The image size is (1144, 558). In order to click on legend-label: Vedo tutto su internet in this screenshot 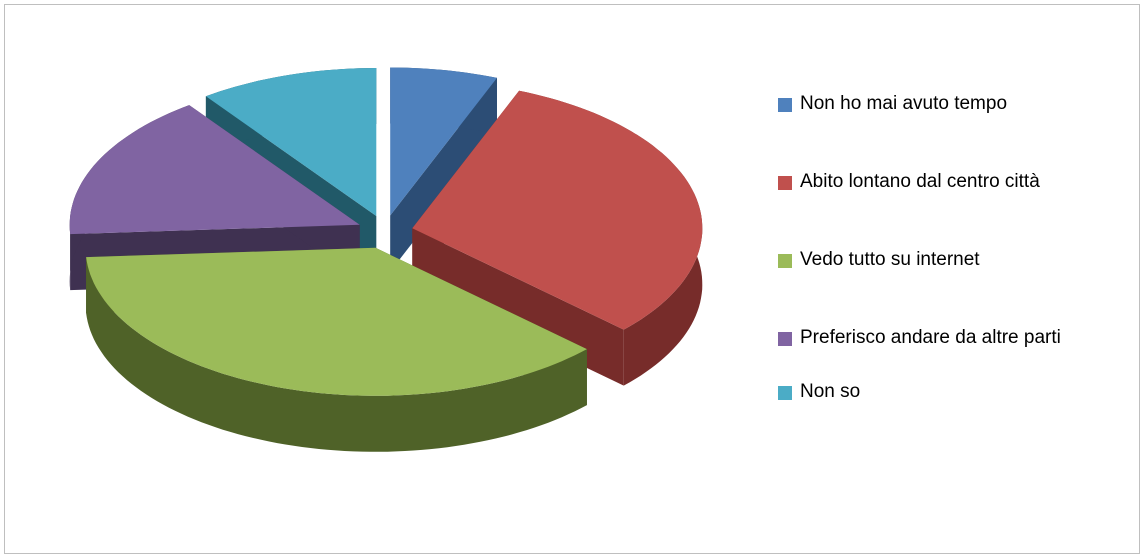, I will do `click(890, 259)`.